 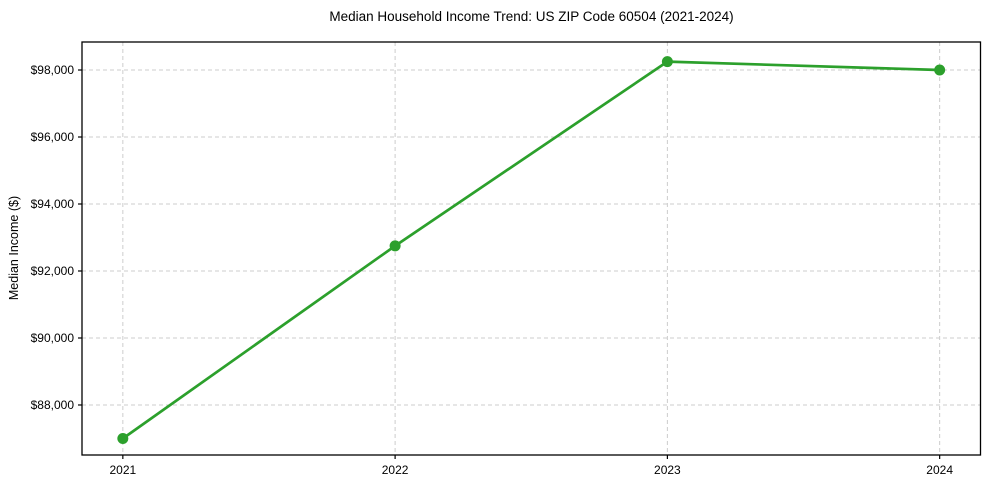 I want to click on y-tick-label: $90,000, so click(x=53, y=338).